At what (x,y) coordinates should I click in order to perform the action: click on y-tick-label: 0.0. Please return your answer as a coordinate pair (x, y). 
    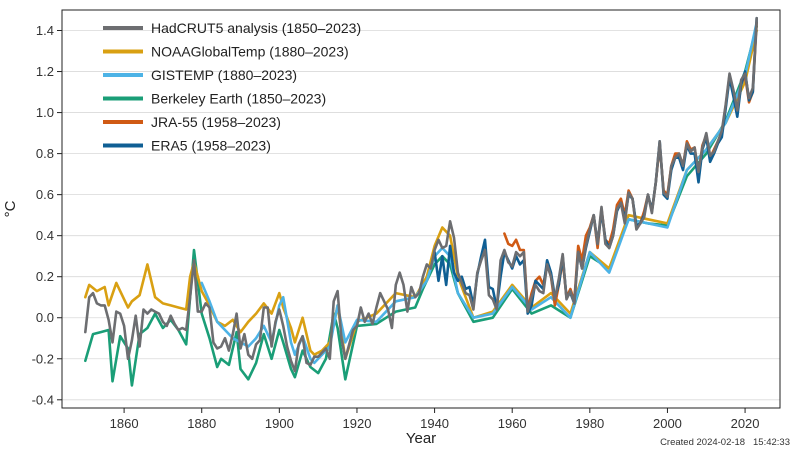
    Looking at the image, I should click on (45, 317).